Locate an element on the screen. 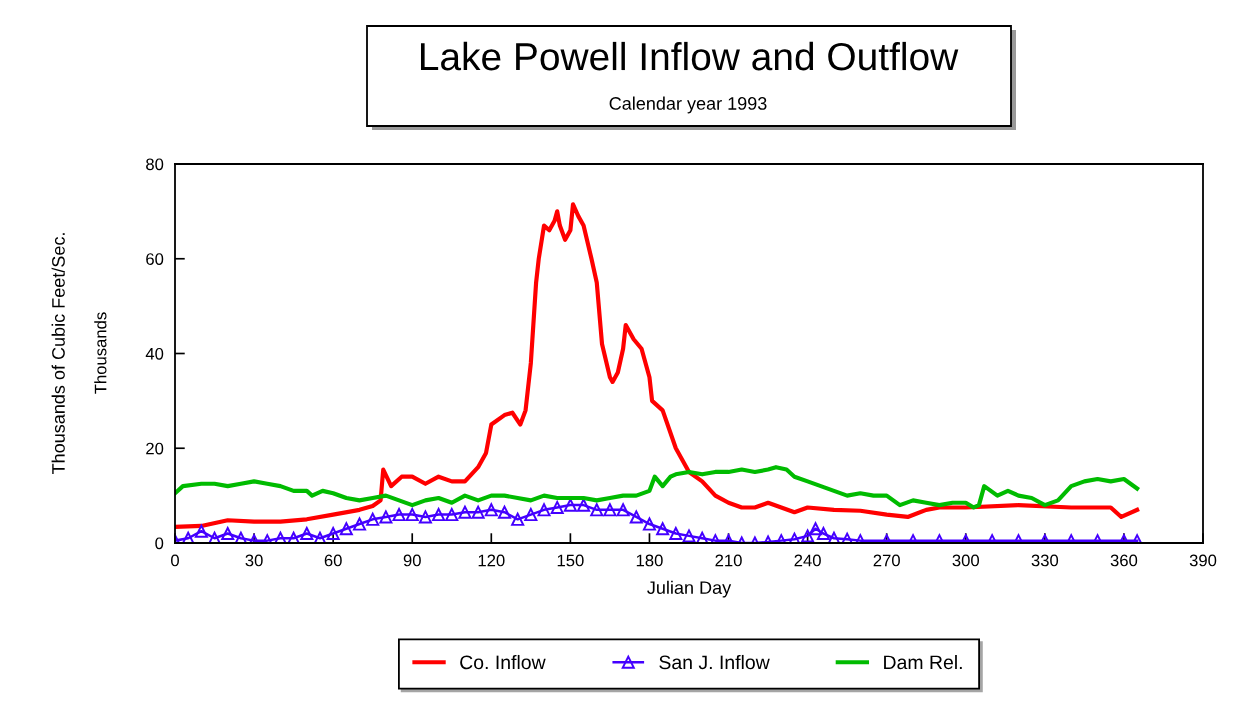  x-tick-label: 30 is located at coordinates (254, 560).